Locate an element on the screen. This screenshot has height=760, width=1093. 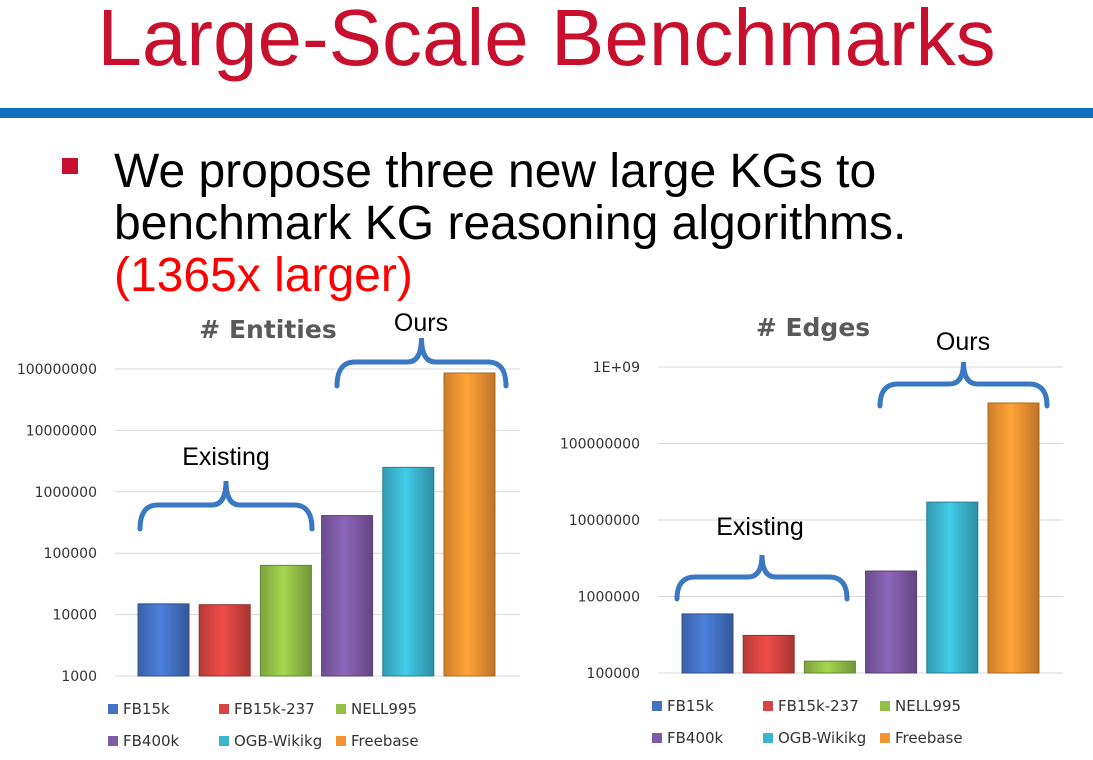
existing-brace-left is located at coordinates (226, 506).